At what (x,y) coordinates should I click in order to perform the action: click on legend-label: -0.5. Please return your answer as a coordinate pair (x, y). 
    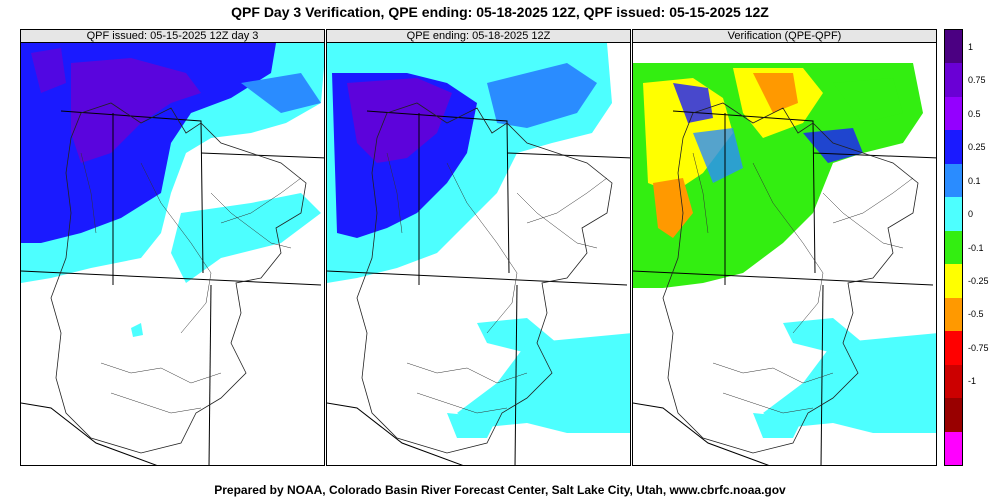
    Looking at the image, I should click on (976, 314).